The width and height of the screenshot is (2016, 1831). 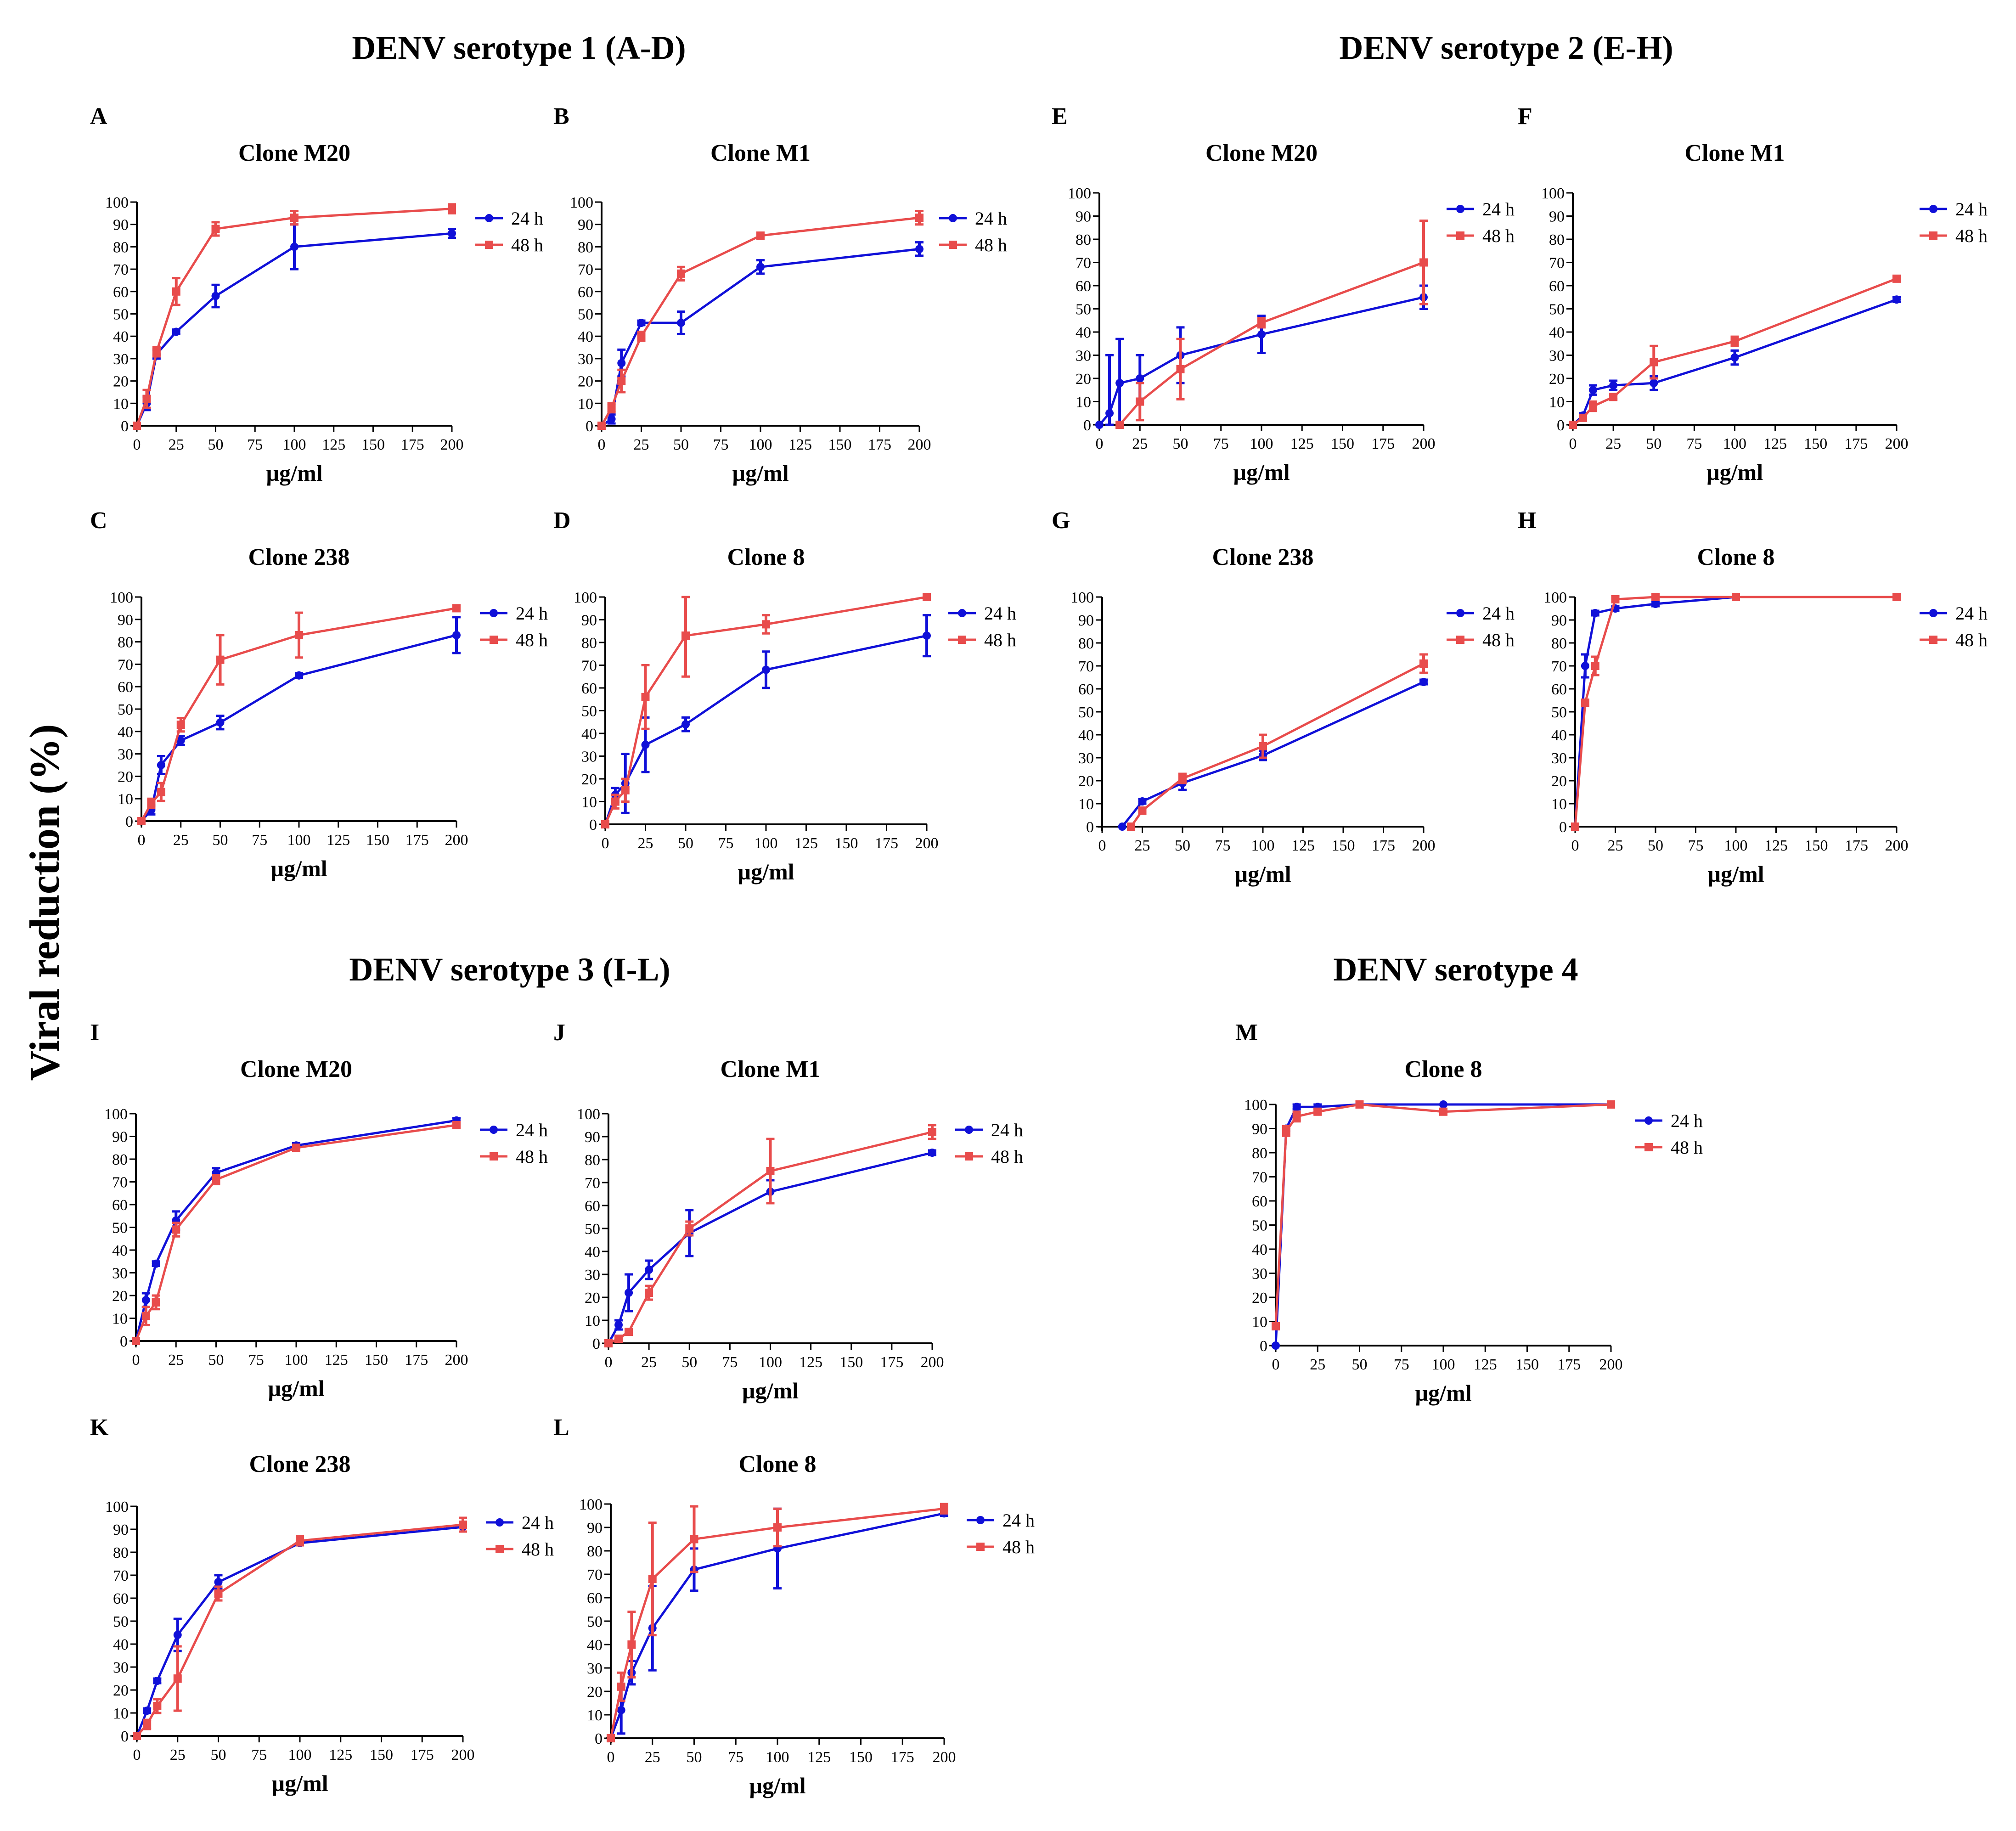 What do you see at coordinates (1083, 263) in the screenshot?
I see `panel-e-y-tick-label: 70` at bounding box center [1083, 263].